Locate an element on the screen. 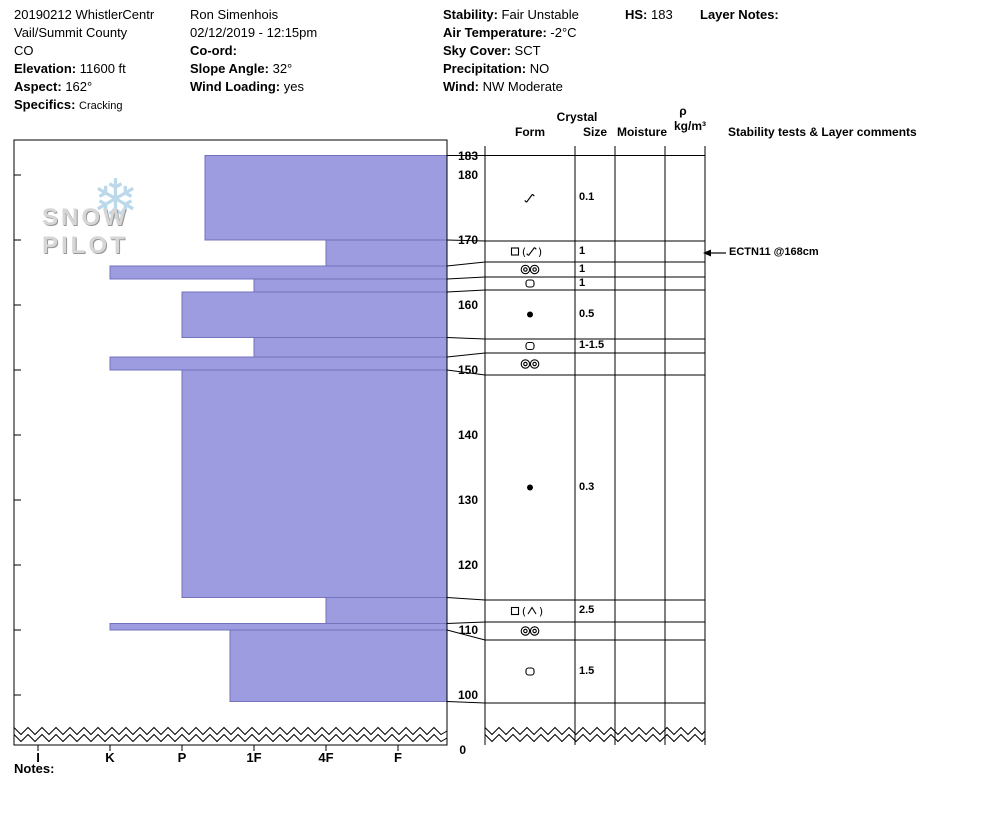 The width and height of the screenshot is (994, 840). precipitation-label: Precipitation: is located at coordinates (485, 68).